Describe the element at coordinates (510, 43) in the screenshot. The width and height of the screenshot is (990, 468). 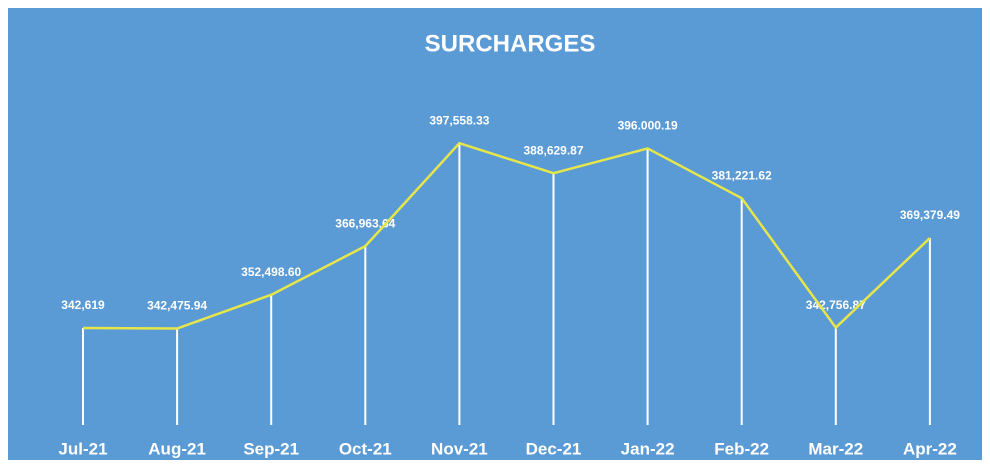
I see `chart-title: SURCHARGES` at that location.